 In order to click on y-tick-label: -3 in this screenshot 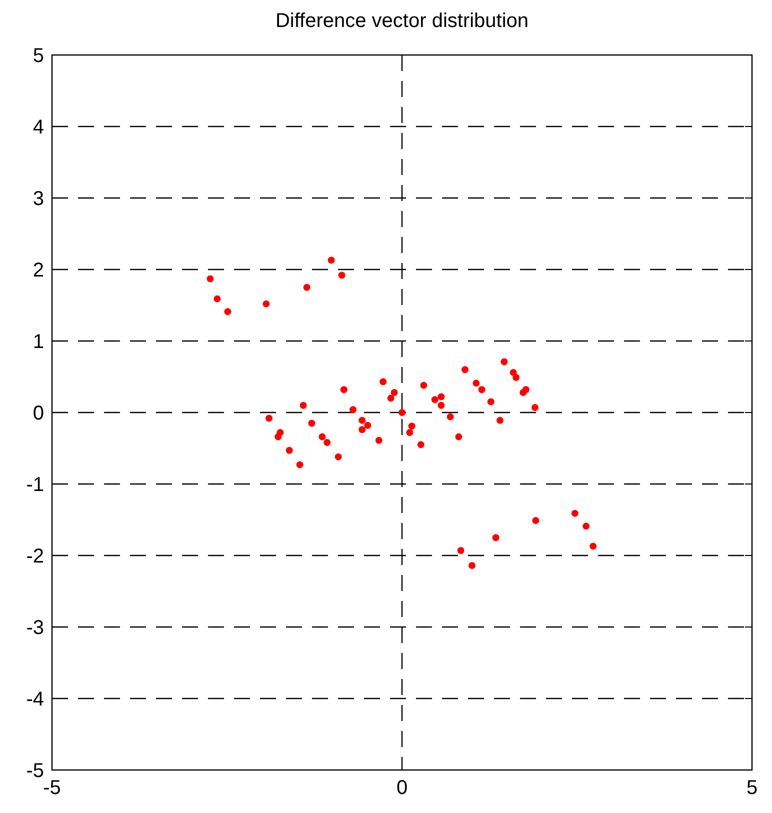, I will do `click(35, 628)`.